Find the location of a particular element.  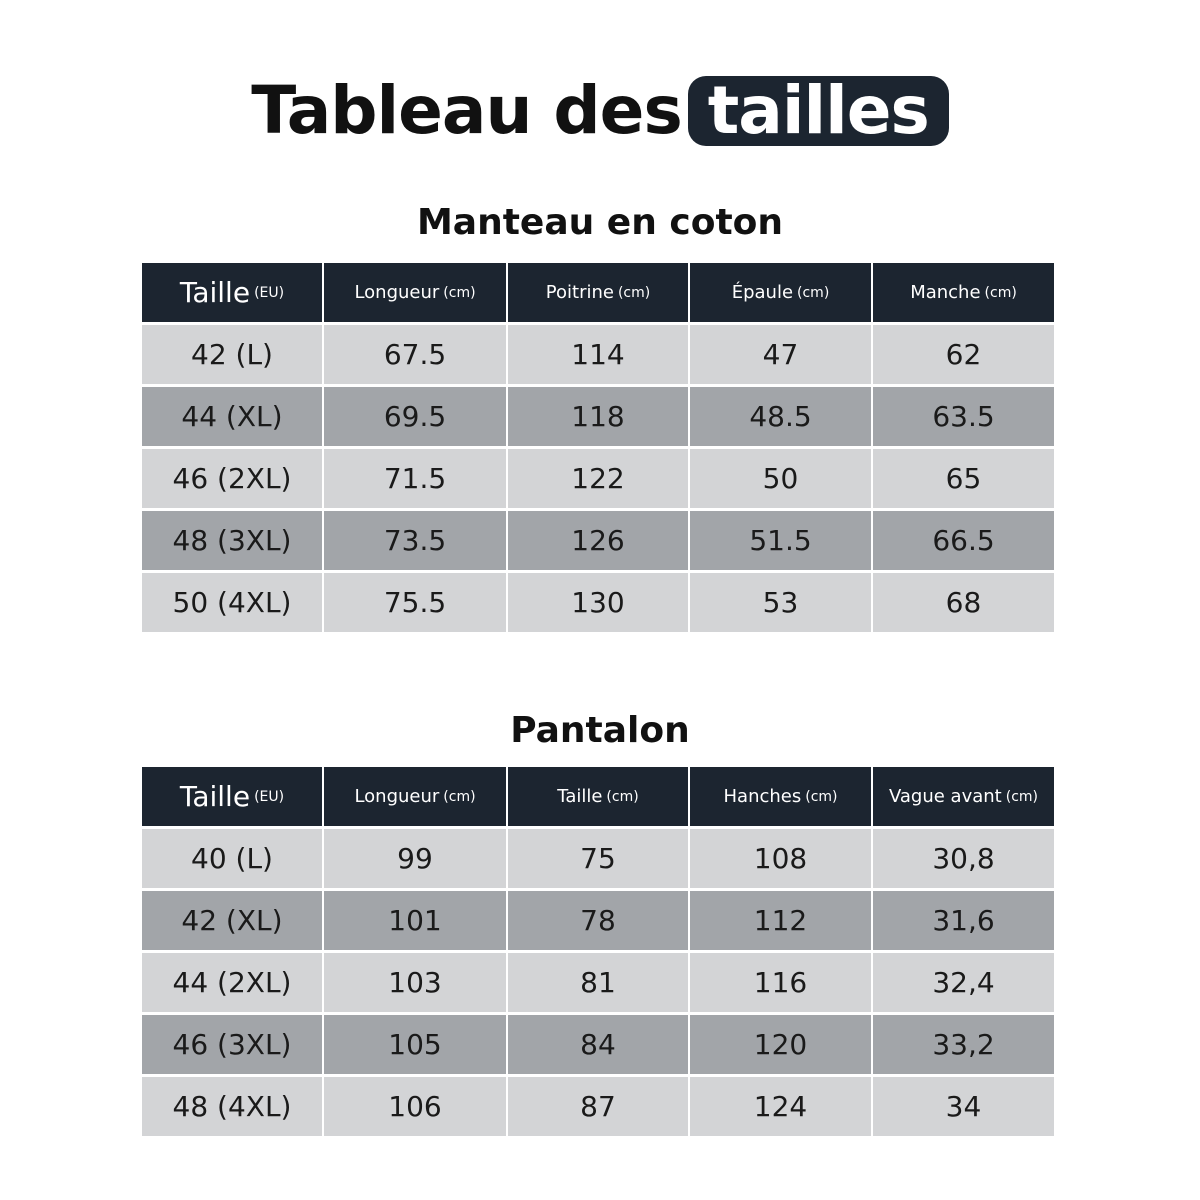

measurement-cell: 63.5 is located at coordinates (963, 416).